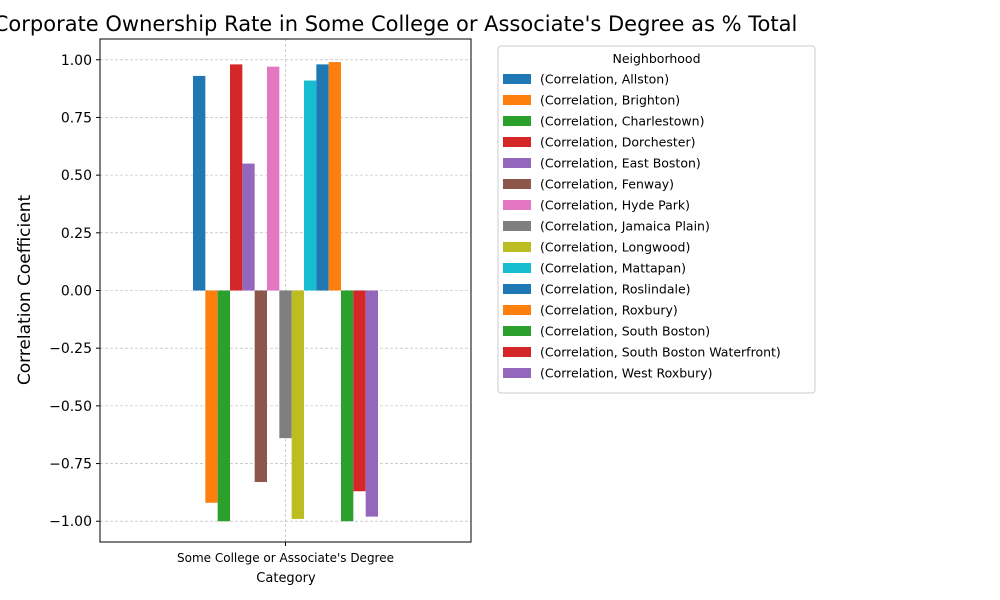 Image resolution: width=1000 pixels, height=600 pixels. What do you see at coordinates (613, 268) in the screenshot?
I see `legend-entry-label: (Correlation, Mattapan)` at bounding box center [613, 268].